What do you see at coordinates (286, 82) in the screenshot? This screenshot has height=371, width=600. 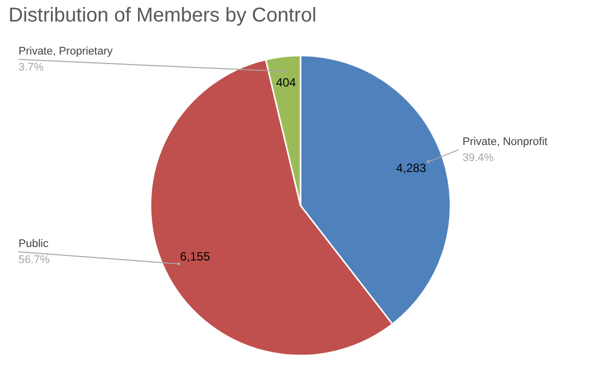 I see `data-label: 404` at bounding box center [286, 82].